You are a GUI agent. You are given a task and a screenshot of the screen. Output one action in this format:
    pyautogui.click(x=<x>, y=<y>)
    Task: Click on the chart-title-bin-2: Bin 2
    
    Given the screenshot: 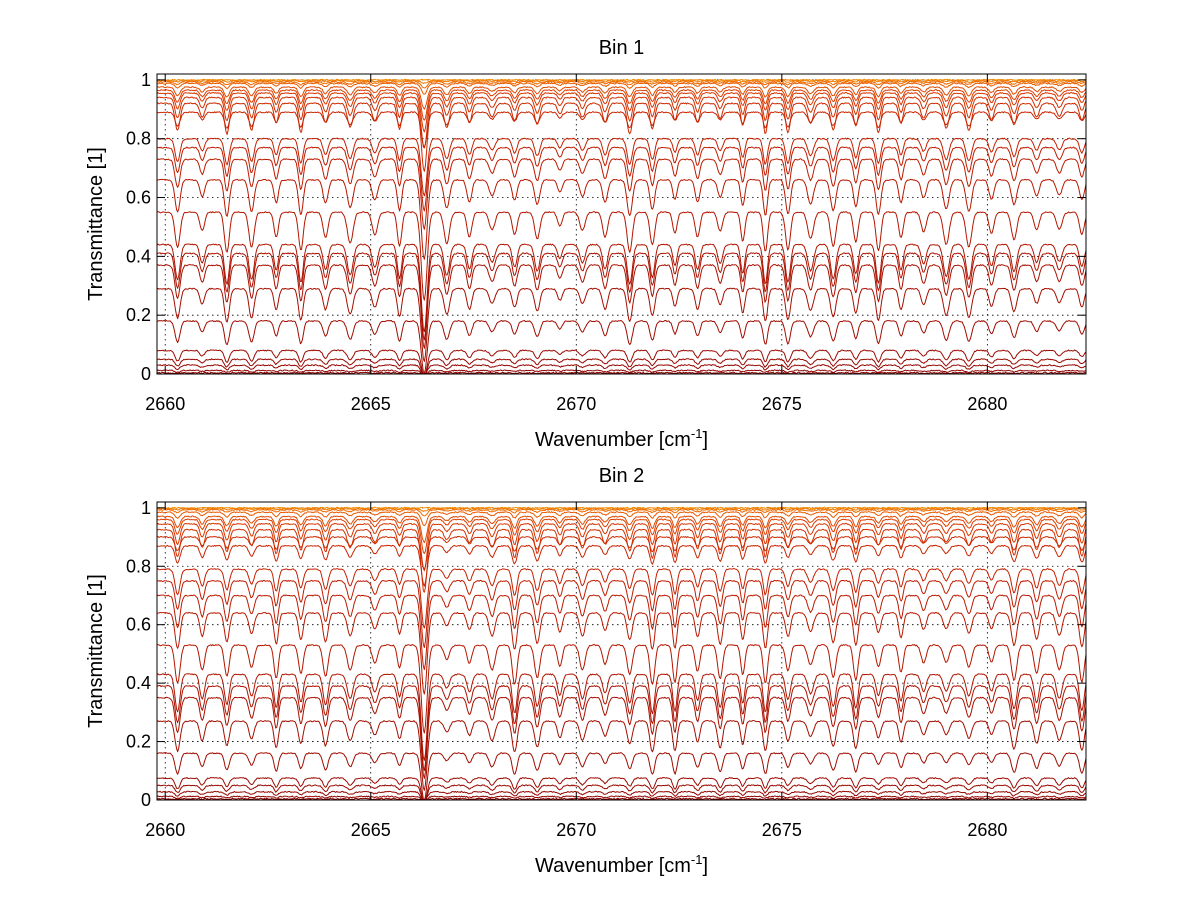 What is the action you would take?
    pyautogui.click(x=622, y=476)
    